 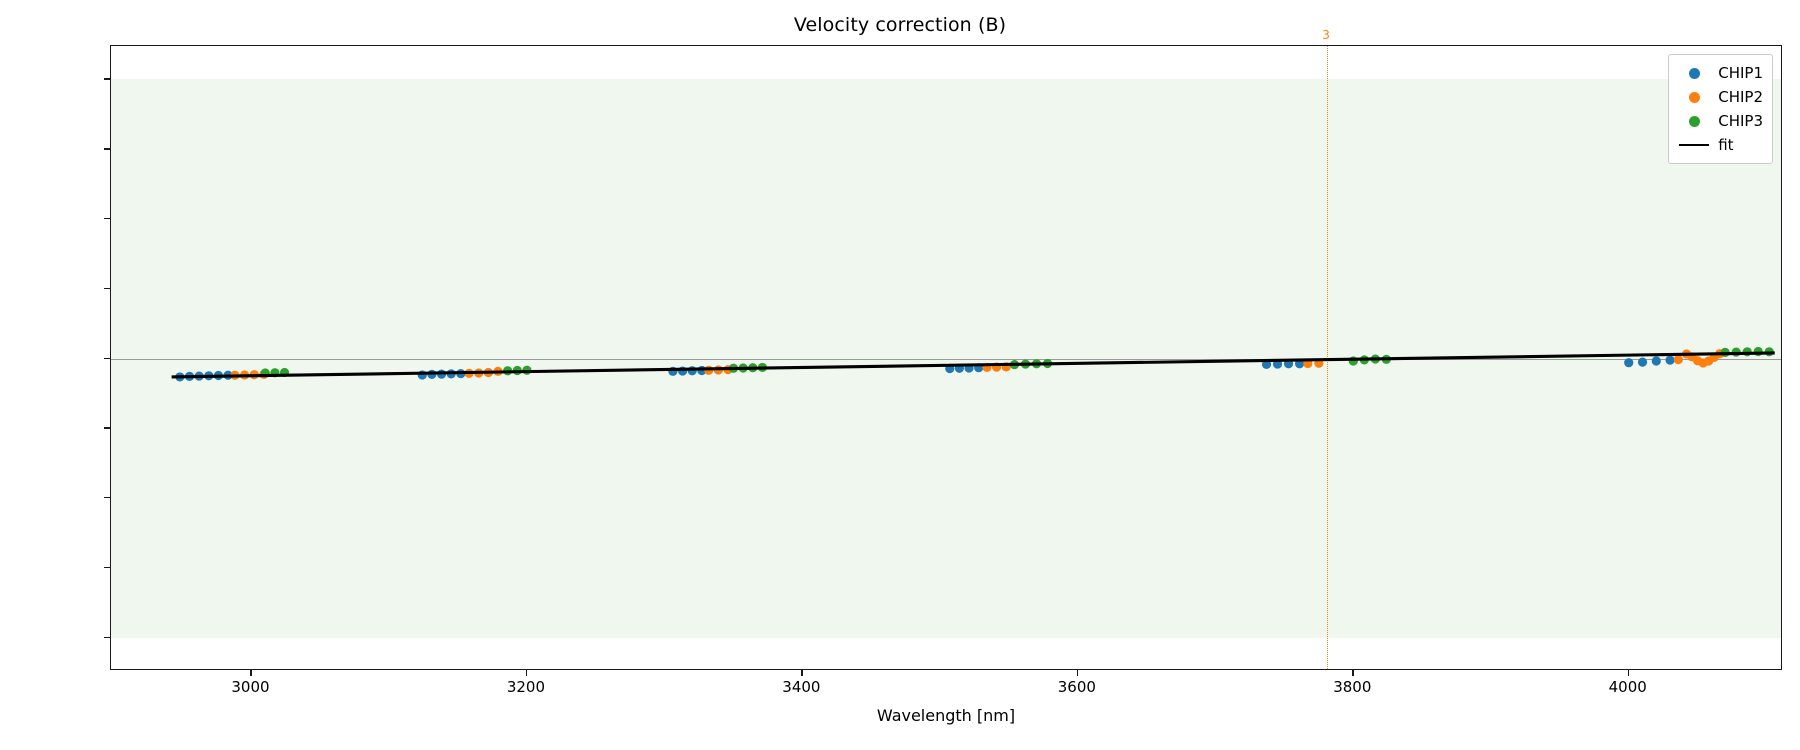 I want to click on annotation-vline-label: 3, so click(x=1326, y=35).